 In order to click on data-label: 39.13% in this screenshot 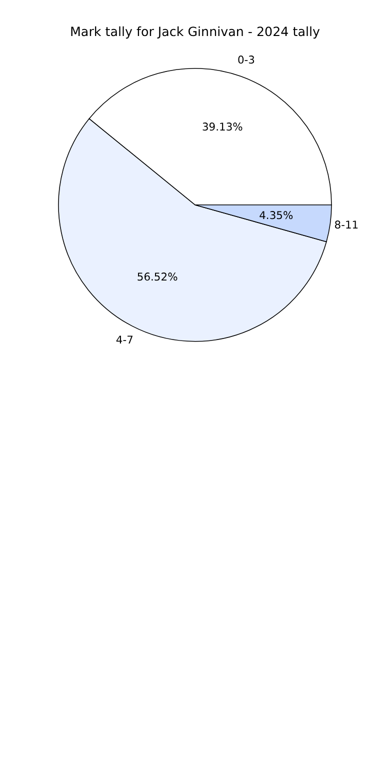, I will do `click(222, 127)`.